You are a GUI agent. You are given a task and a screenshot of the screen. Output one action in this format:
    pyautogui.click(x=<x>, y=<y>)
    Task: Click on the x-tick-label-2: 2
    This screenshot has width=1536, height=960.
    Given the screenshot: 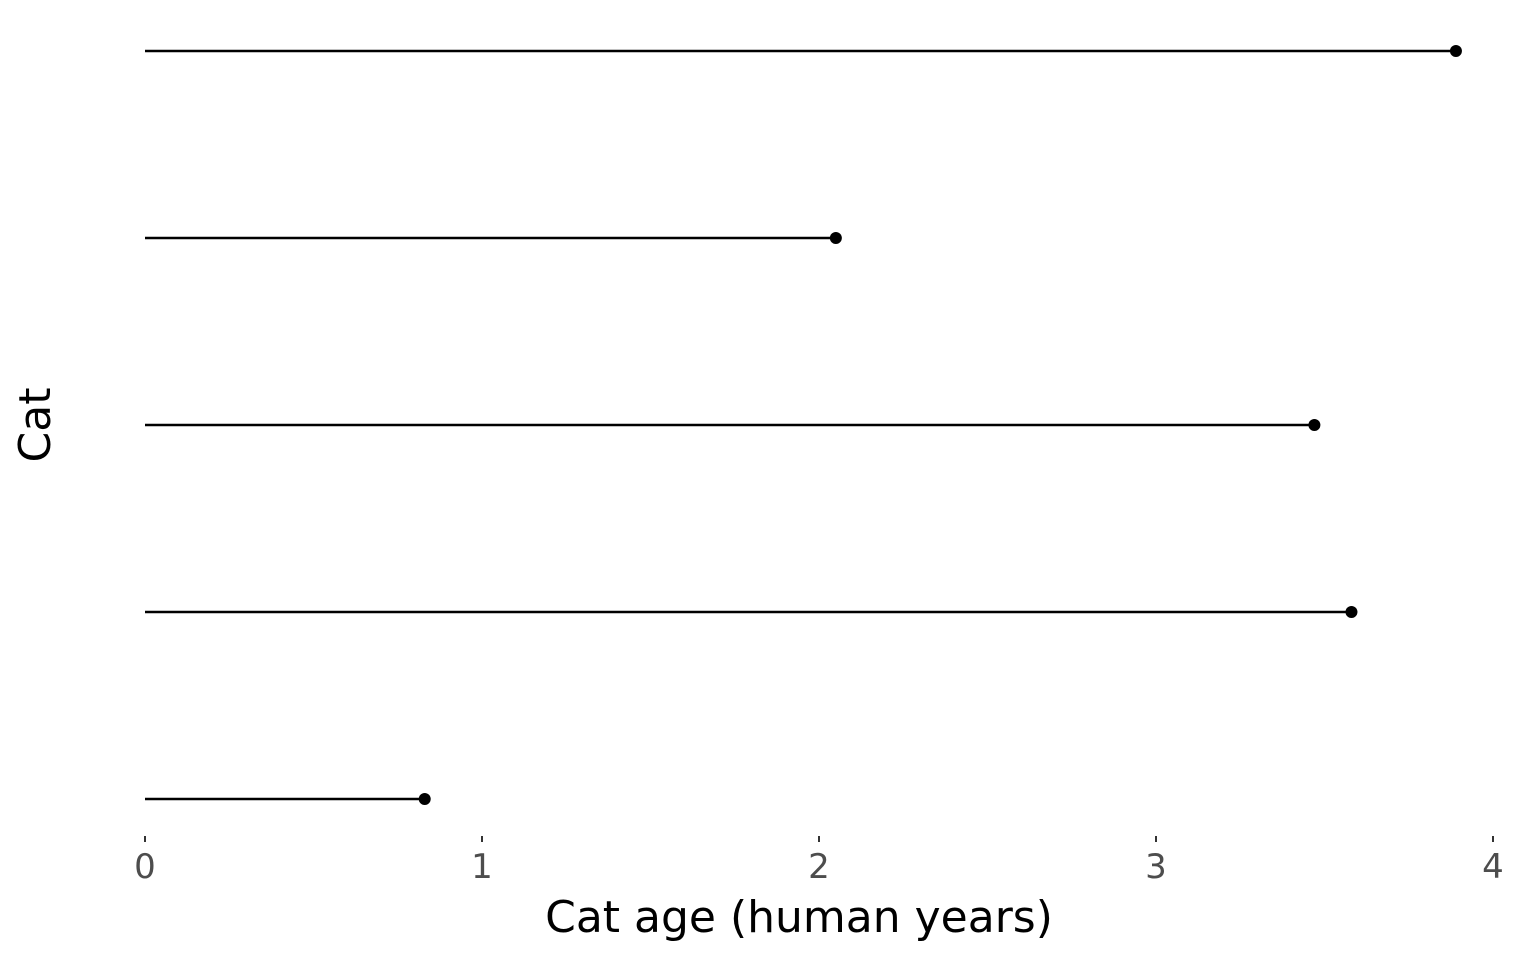 What is the action you would take?
    pyautogui.click(x=819, y=867)
    